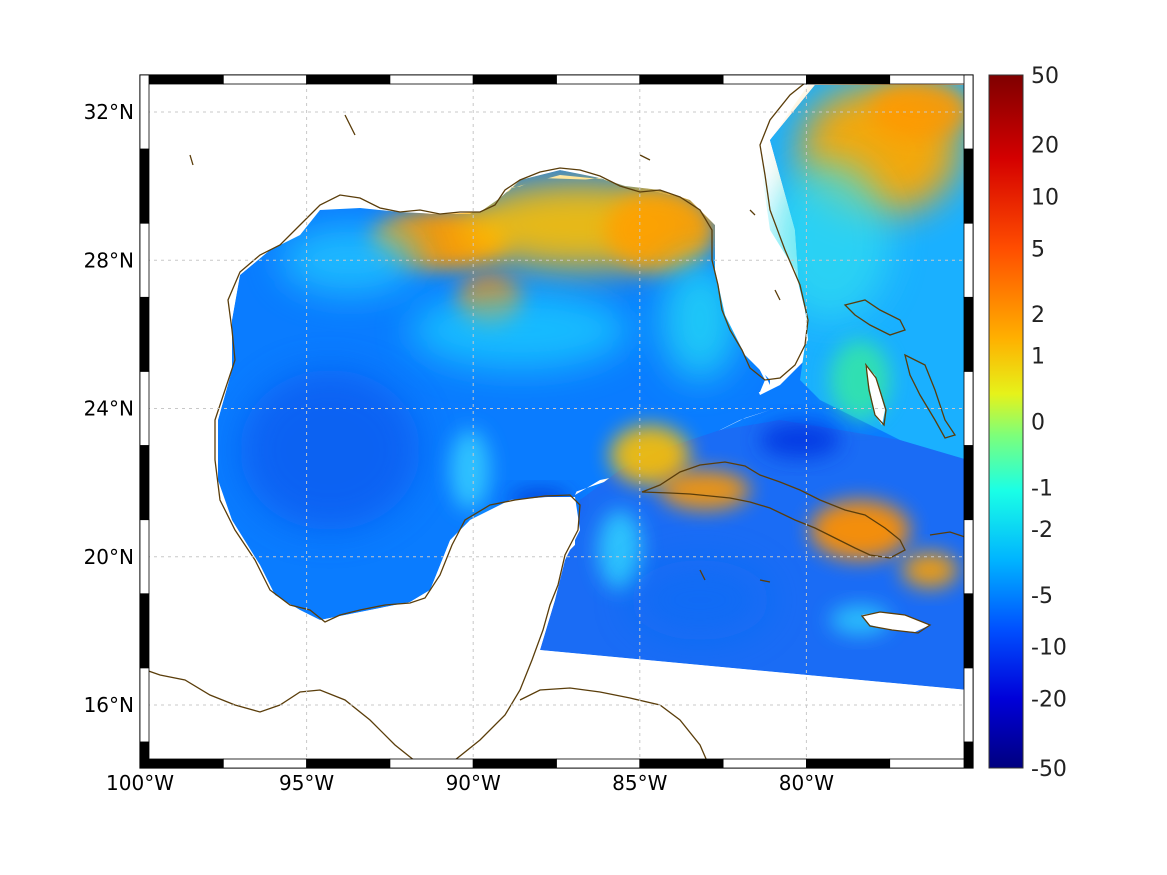 This screenshot has height=875, width=1167. I want to click on colorbar-tick-label: 10, so click(1045, 197).